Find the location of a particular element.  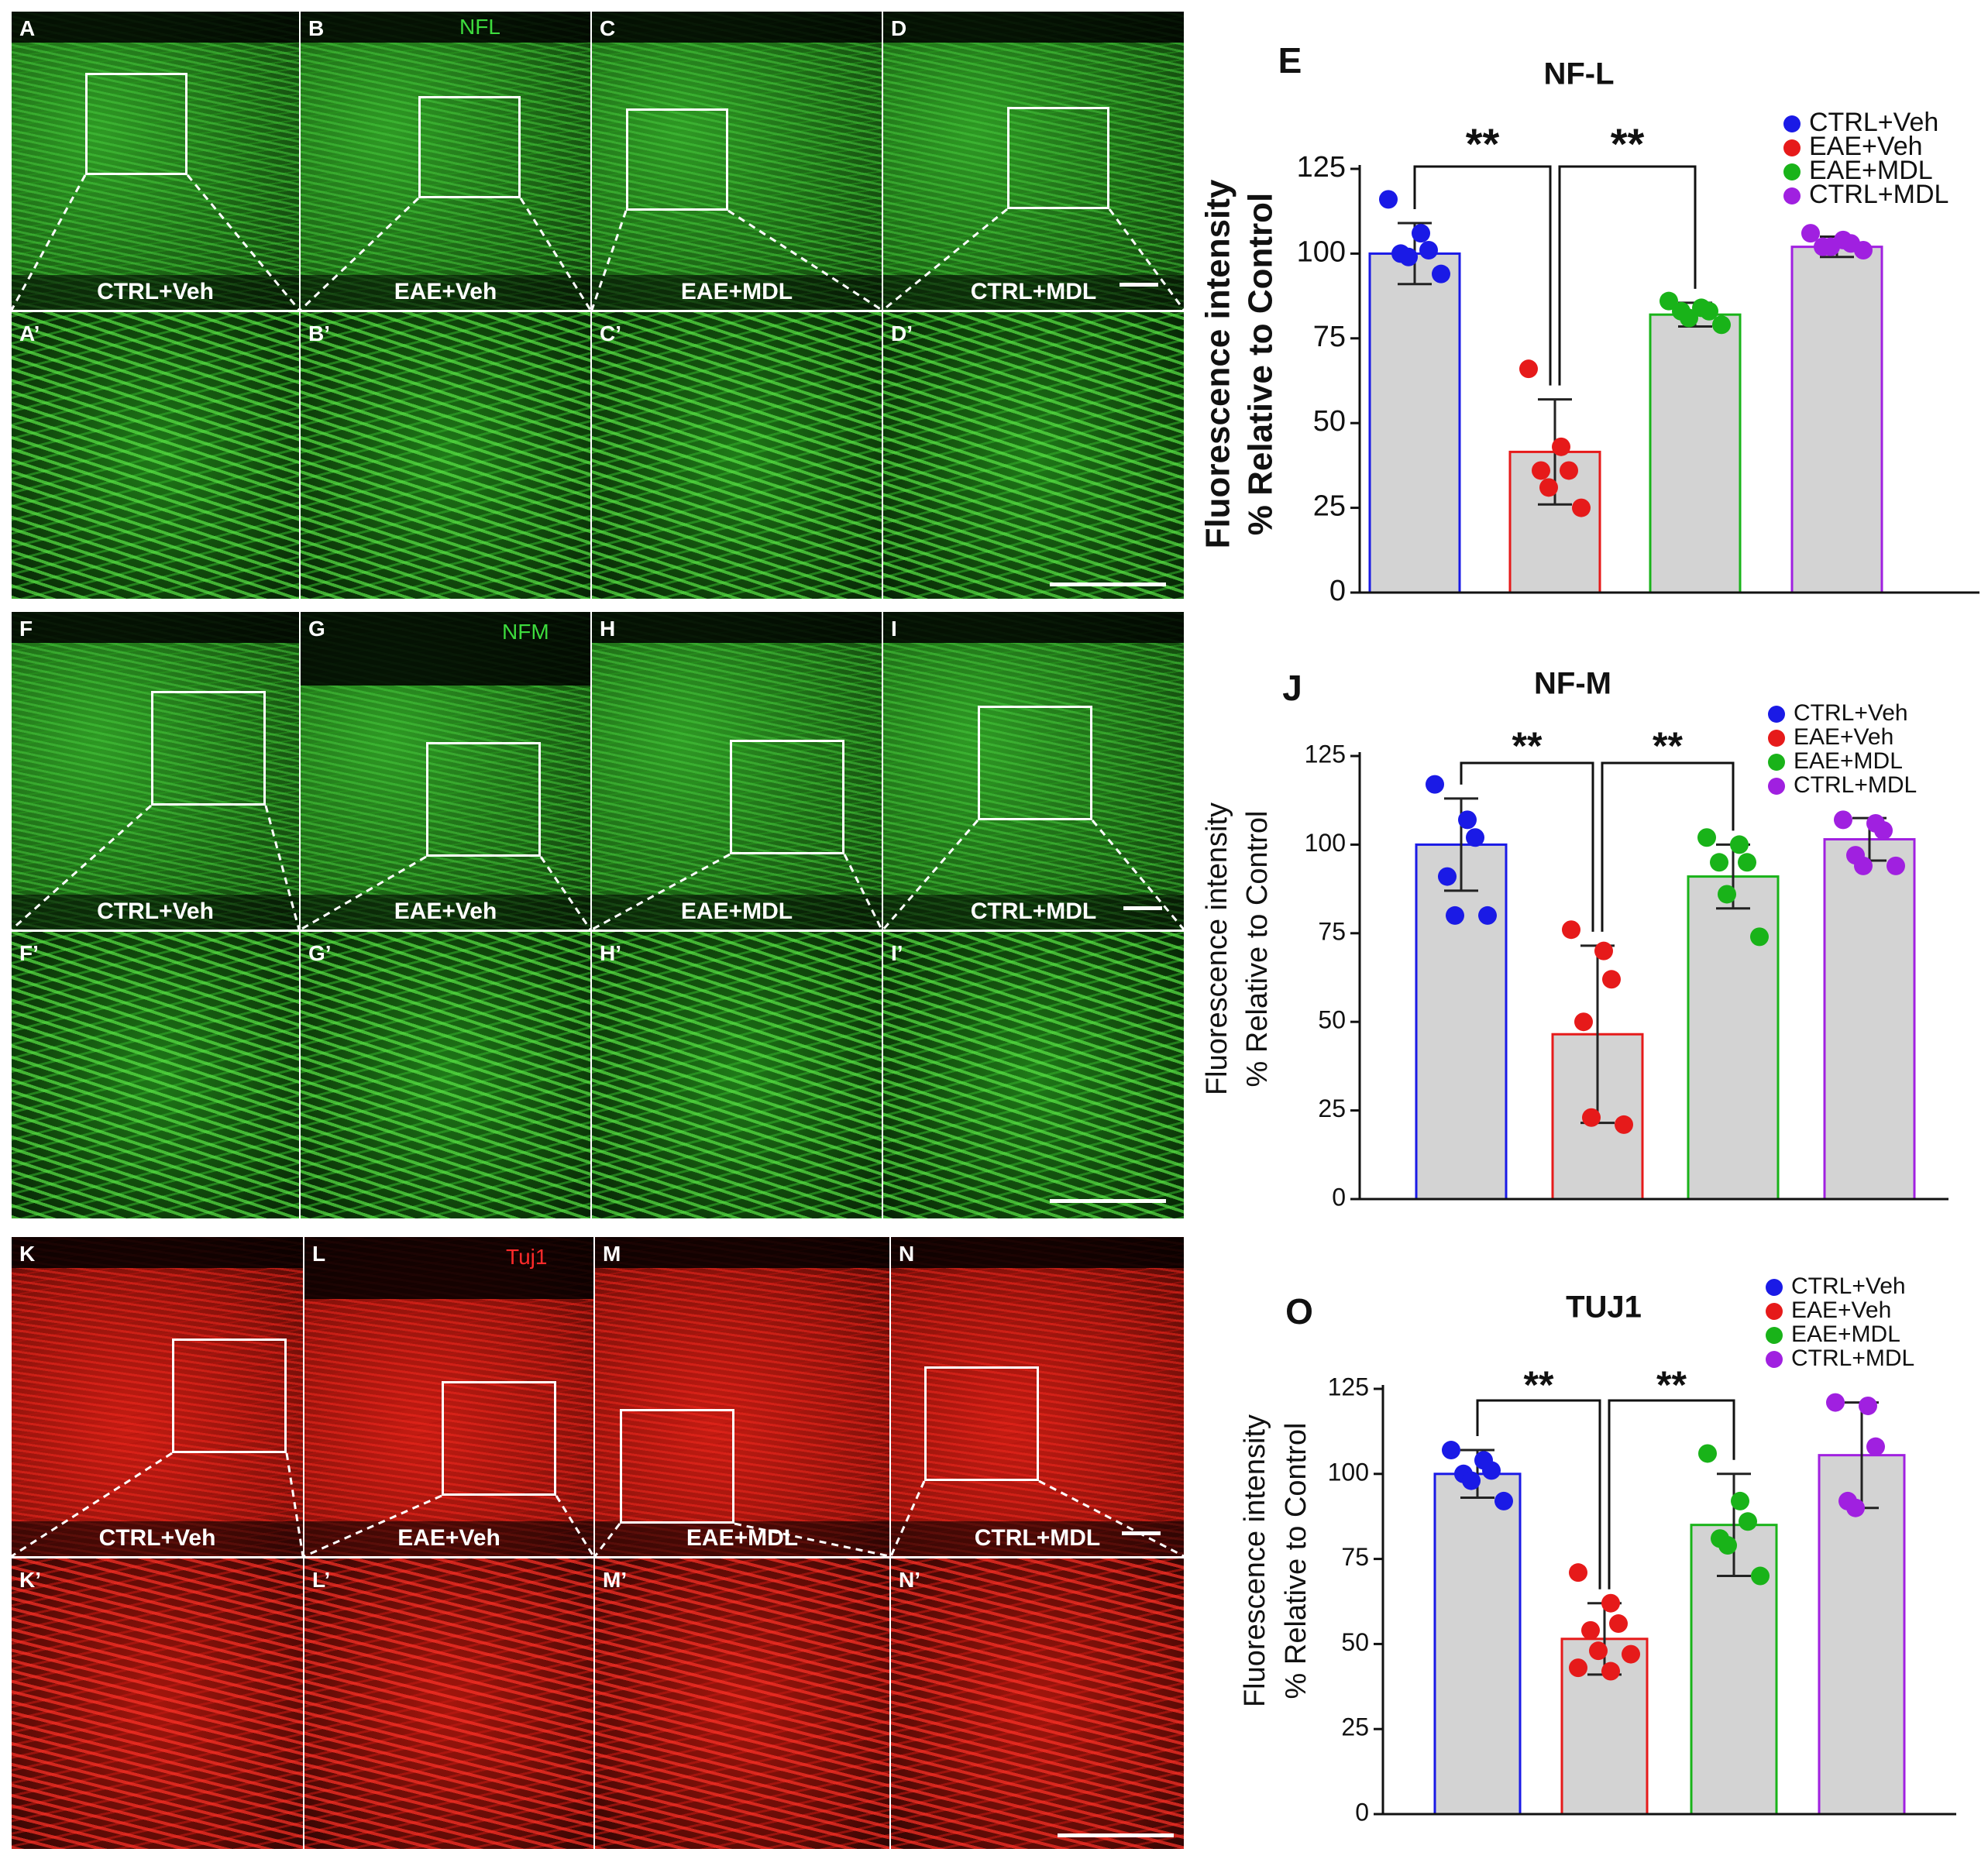

micrograph-zoom: H’ is located at coordinates (737, 1075).